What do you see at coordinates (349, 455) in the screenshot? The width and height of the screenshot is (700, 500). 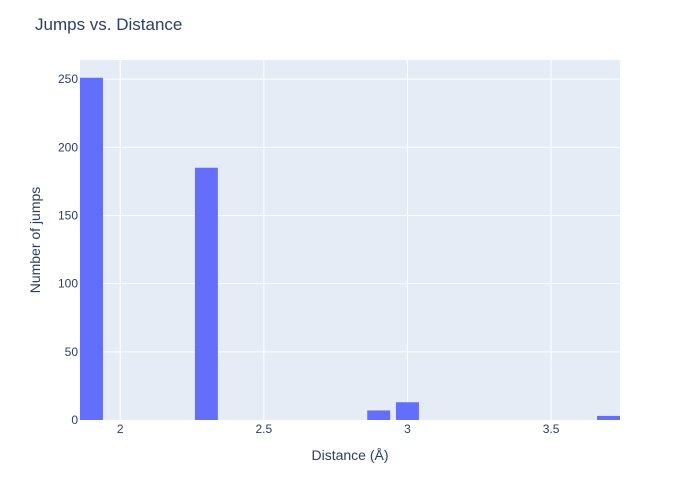 I see `x-axis-title: Distance (Å)` at bounding box center [349, 455].